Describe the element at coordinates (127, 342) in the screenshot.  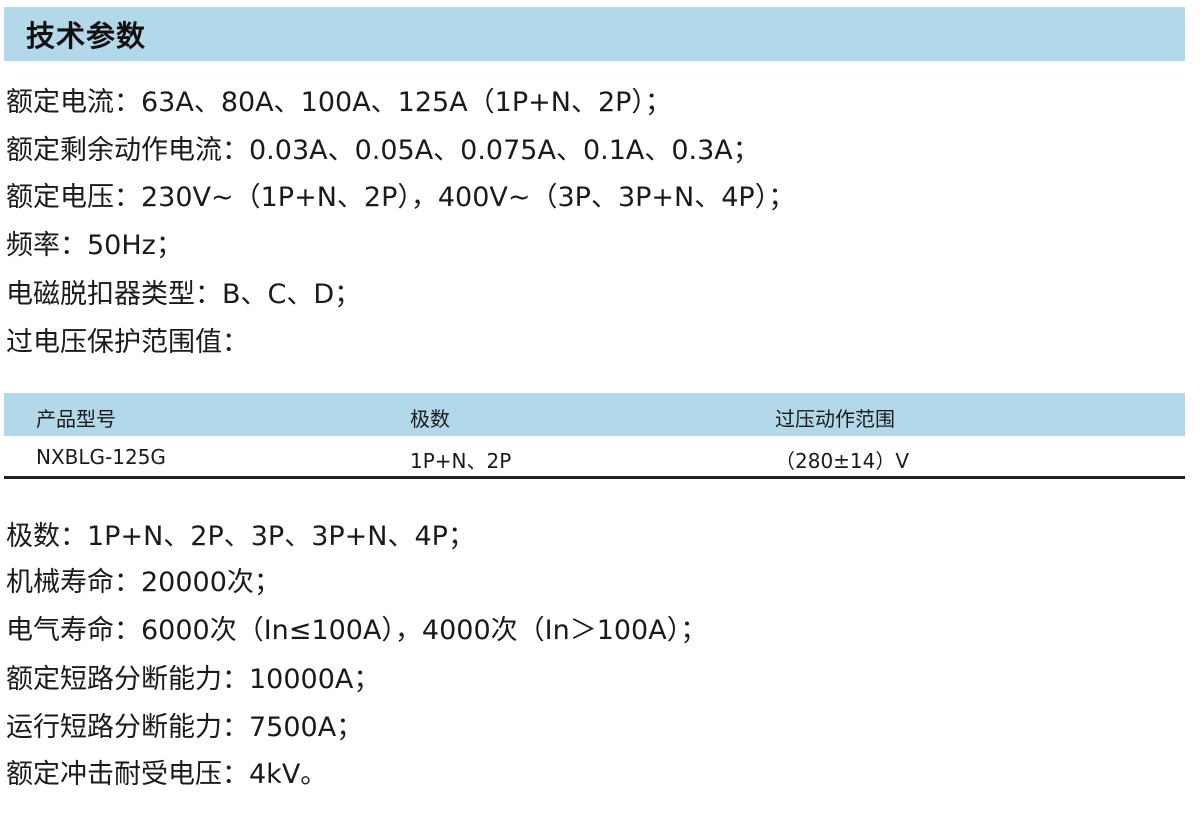
I see `spec-overvoltage-label: 过电压保护范围值：` at that location.